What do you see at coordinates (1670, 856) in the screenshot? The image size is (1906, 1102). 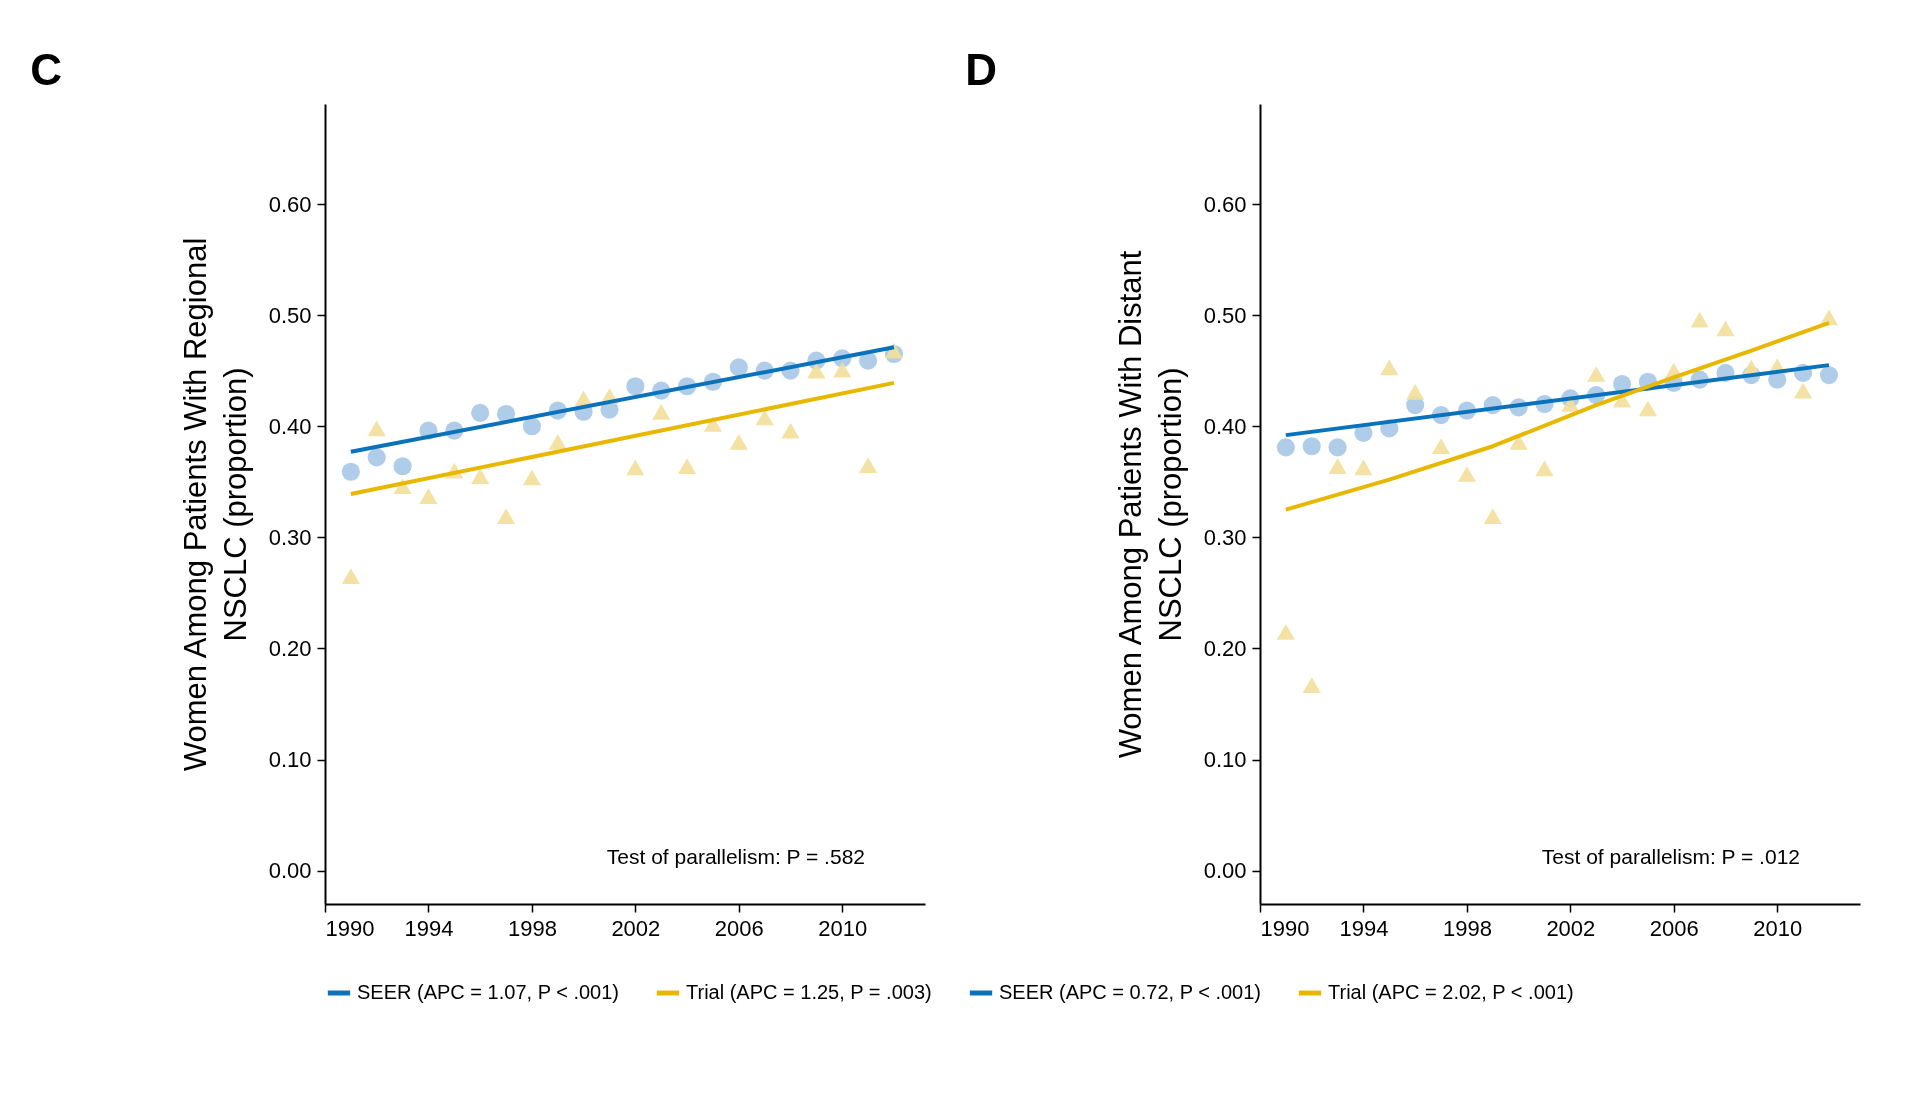 I see `annotation: Test of parallelism: P = .012` at bounding box center [1670, 856].